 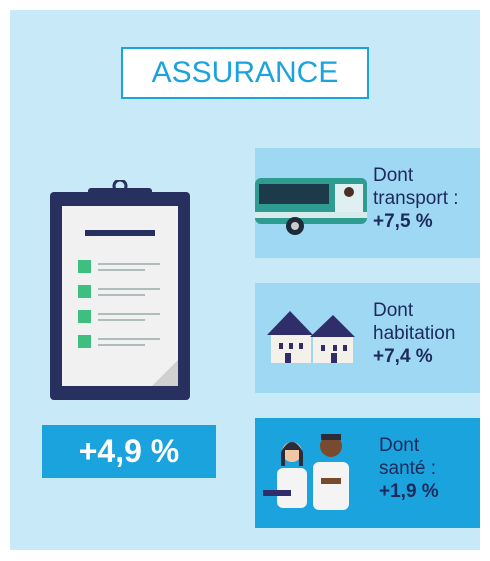 What do you see at coordinates (311, 206) in the screenshot?
I see `bus-illustration` at bounding box center [311, 206].